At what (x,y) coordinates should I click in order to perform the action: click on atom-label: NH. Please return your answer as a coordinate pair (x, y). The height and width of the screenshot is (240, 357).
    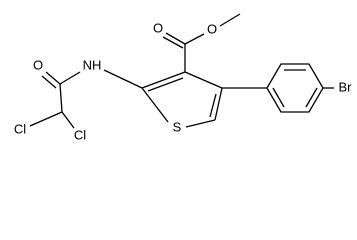
    Looking at the image, I should click on (92, 64).